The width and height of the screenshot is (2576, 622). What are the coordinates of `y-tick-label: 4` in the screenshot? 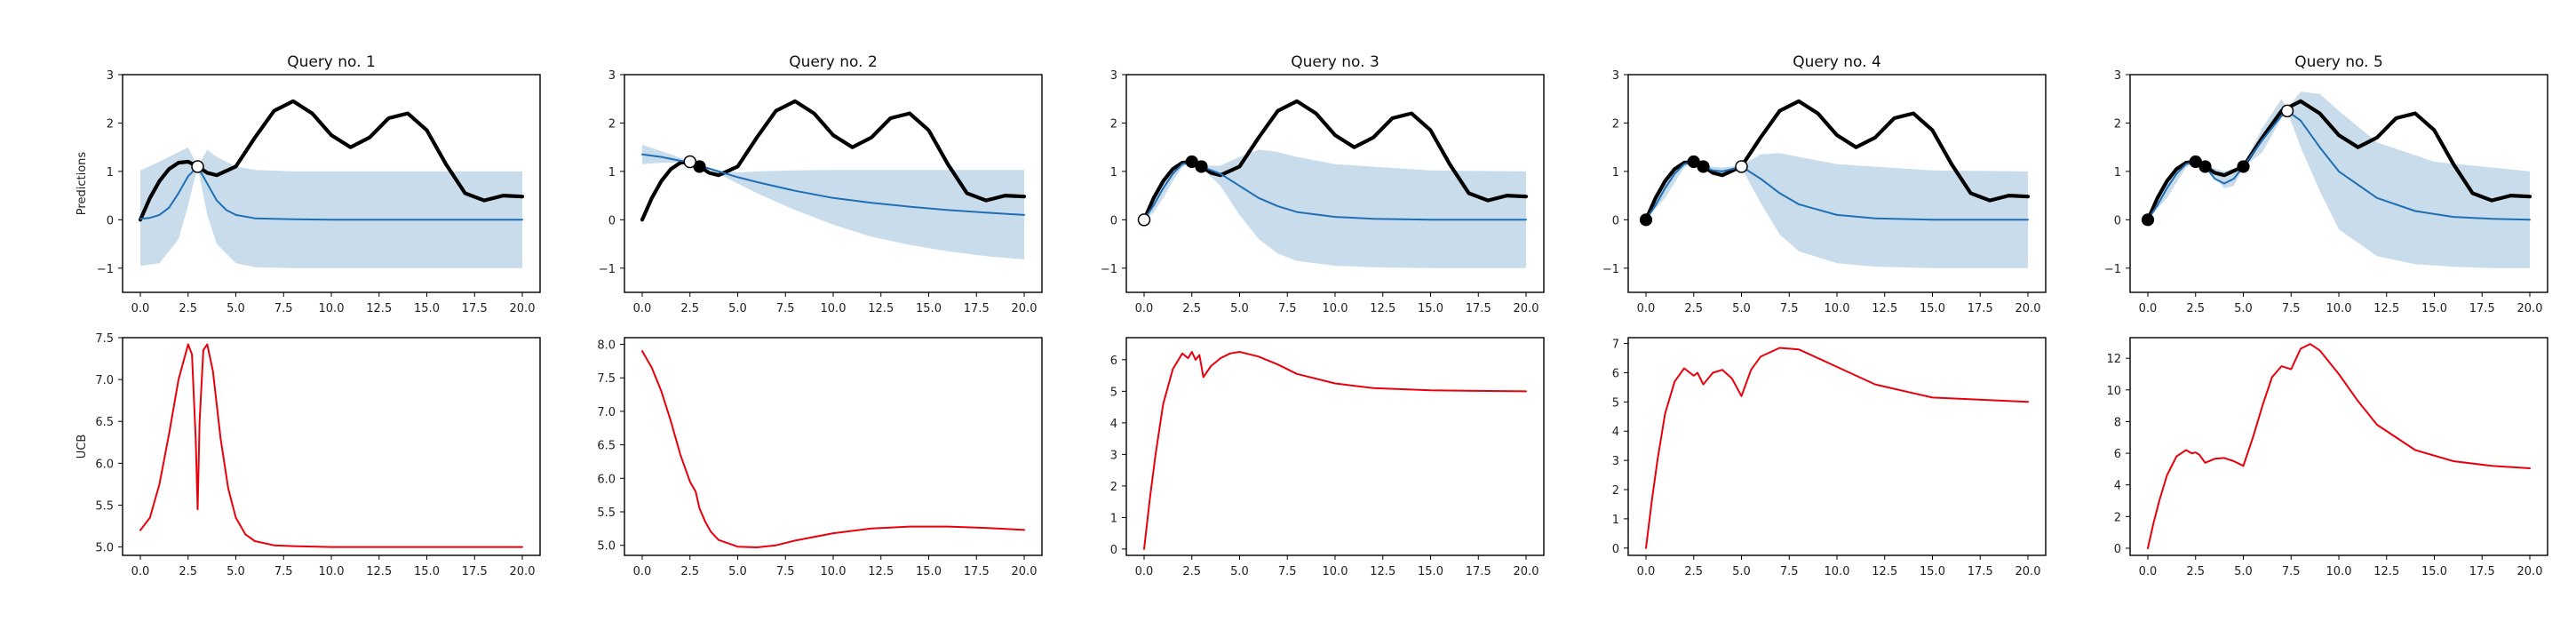 It's located at (1615, 432).